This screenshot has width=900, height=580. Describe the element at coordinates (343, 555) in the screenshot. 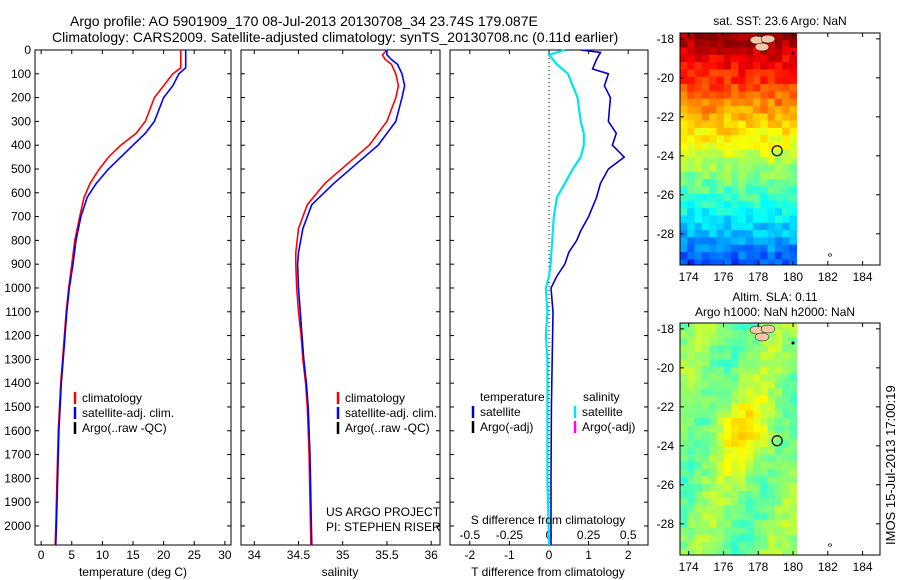

I see `x-tick-label: 35` at that location.